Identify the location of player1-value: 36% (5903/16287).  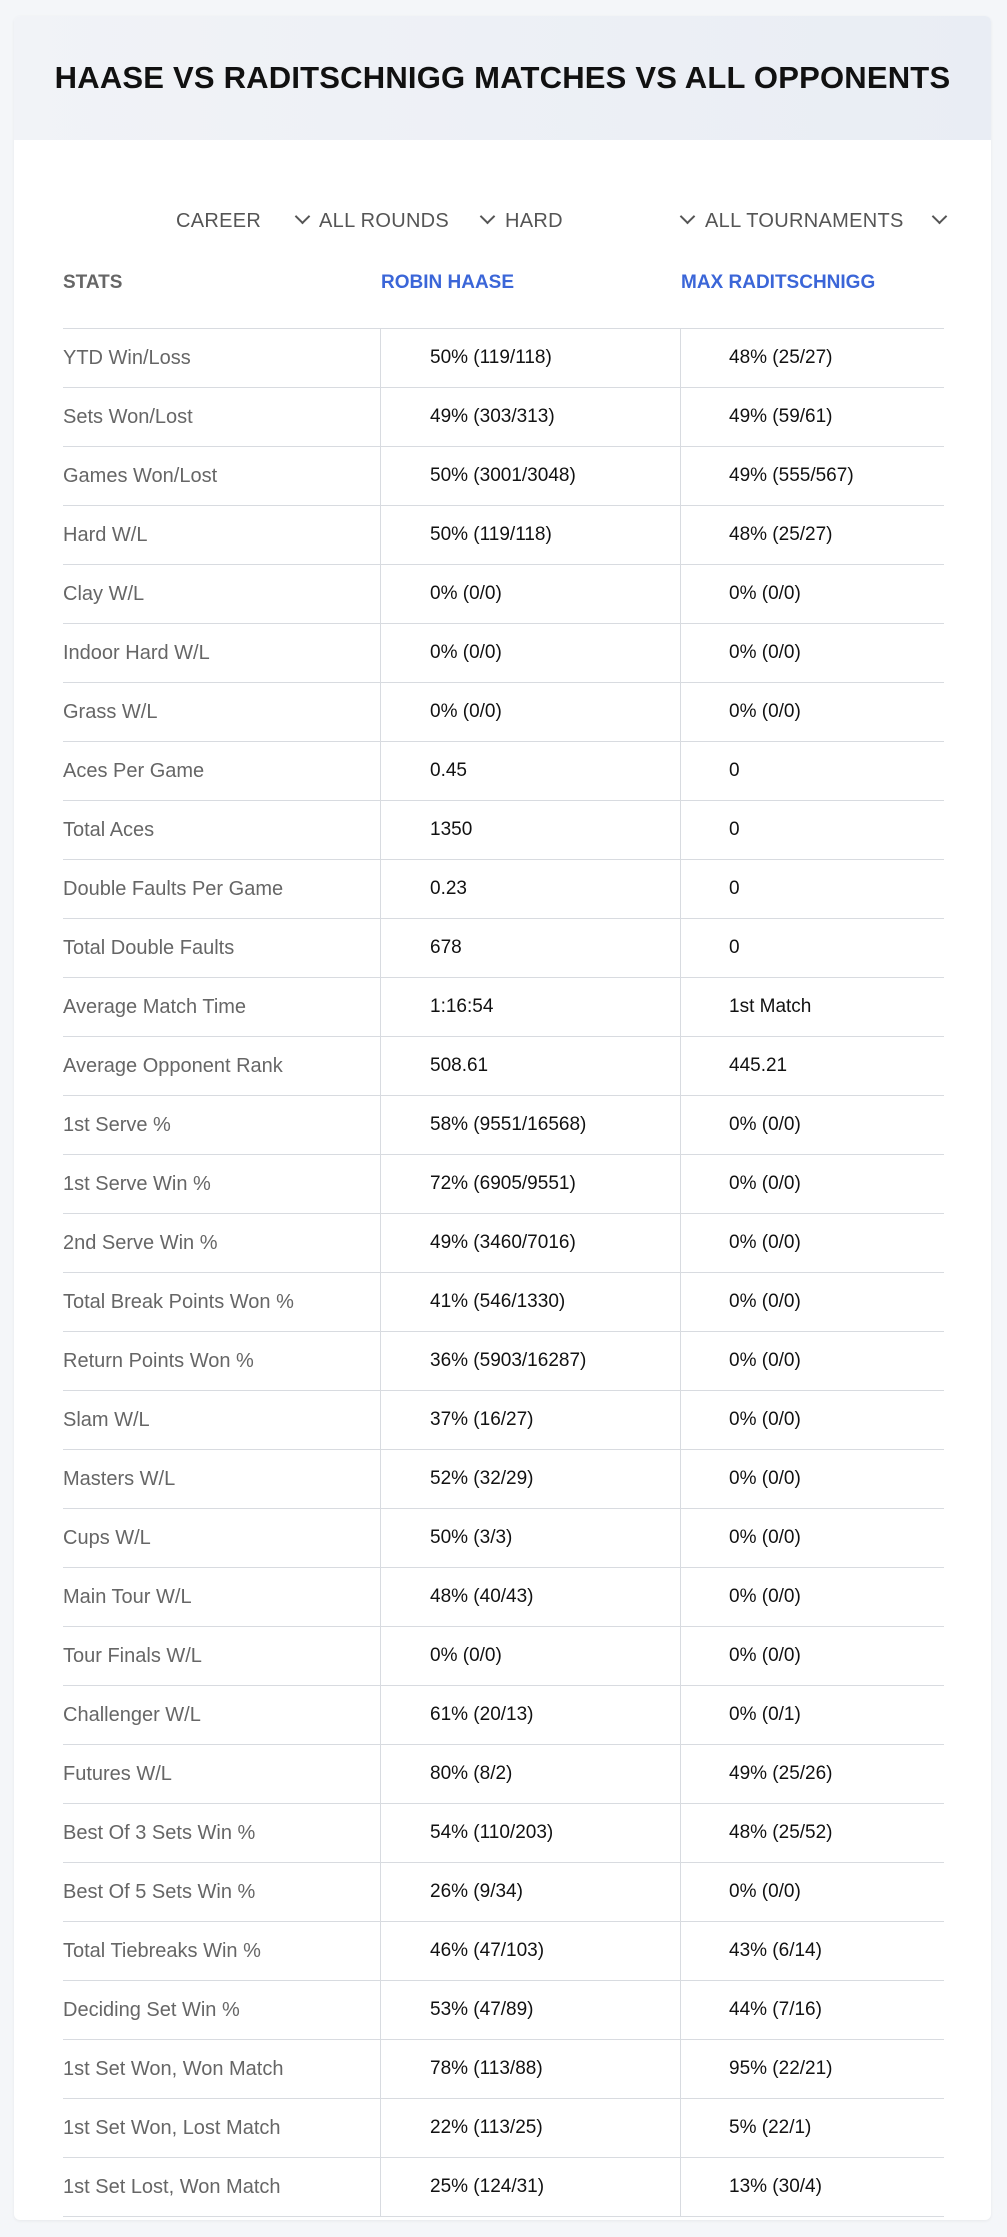
(508, 1360).